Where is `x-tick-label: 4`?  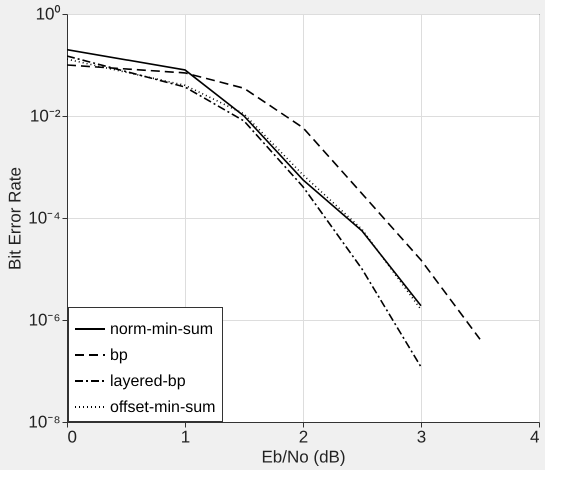
x-tick-label: 4 is located at coordinates (535, 437).